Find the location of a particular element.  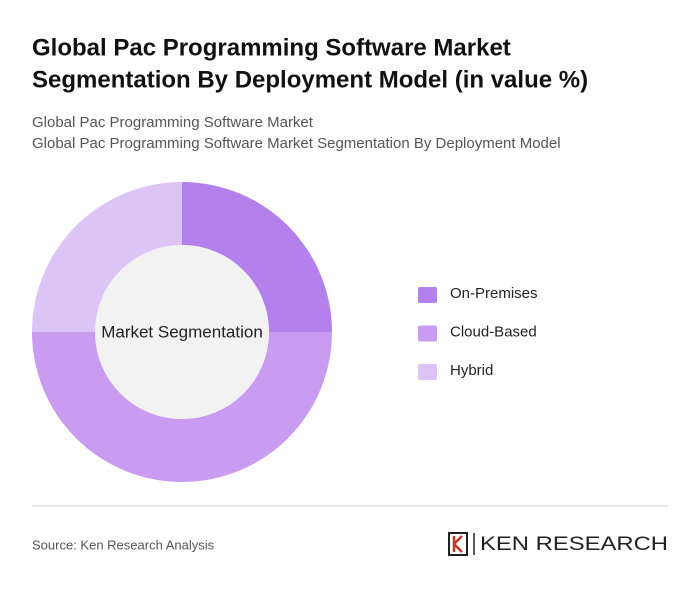

legend: On-Premises Cloud-Based Hybrid is located at coordinates (478, 332).